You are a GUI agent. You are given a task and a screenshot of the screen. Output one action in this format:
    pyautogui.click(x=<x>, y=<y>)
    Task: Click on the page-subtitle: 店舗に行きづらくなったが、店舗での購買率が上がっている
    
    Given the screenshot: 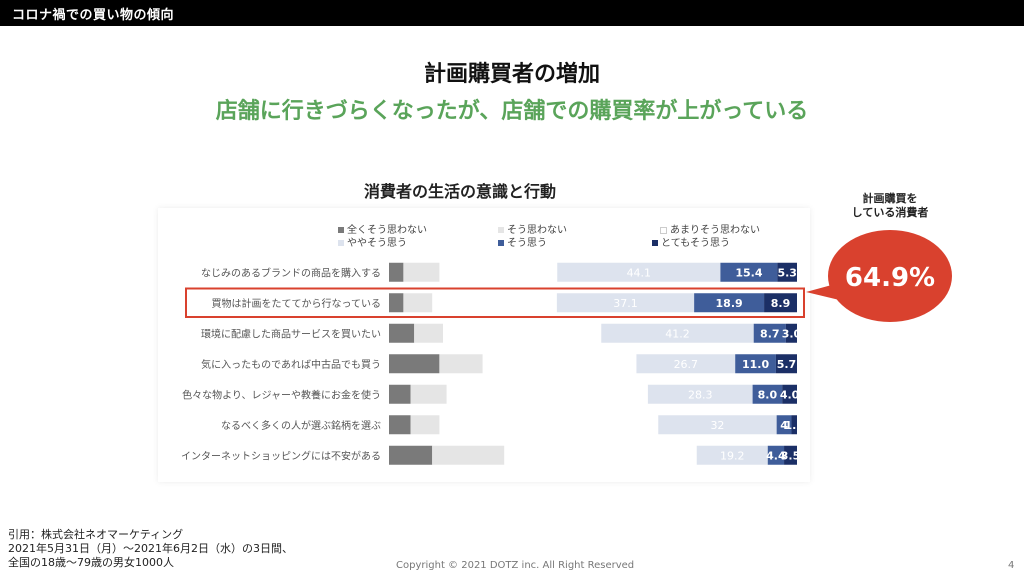 What is the action you would take?
    pyautogui.click(x=512, y=111)
    